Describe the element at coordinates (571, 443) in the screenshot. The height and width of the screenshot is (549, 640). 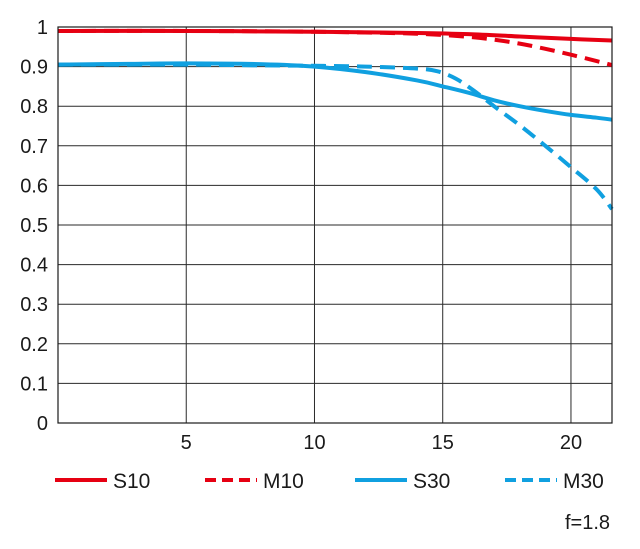
I see `x-tick-label: 20` at that location.